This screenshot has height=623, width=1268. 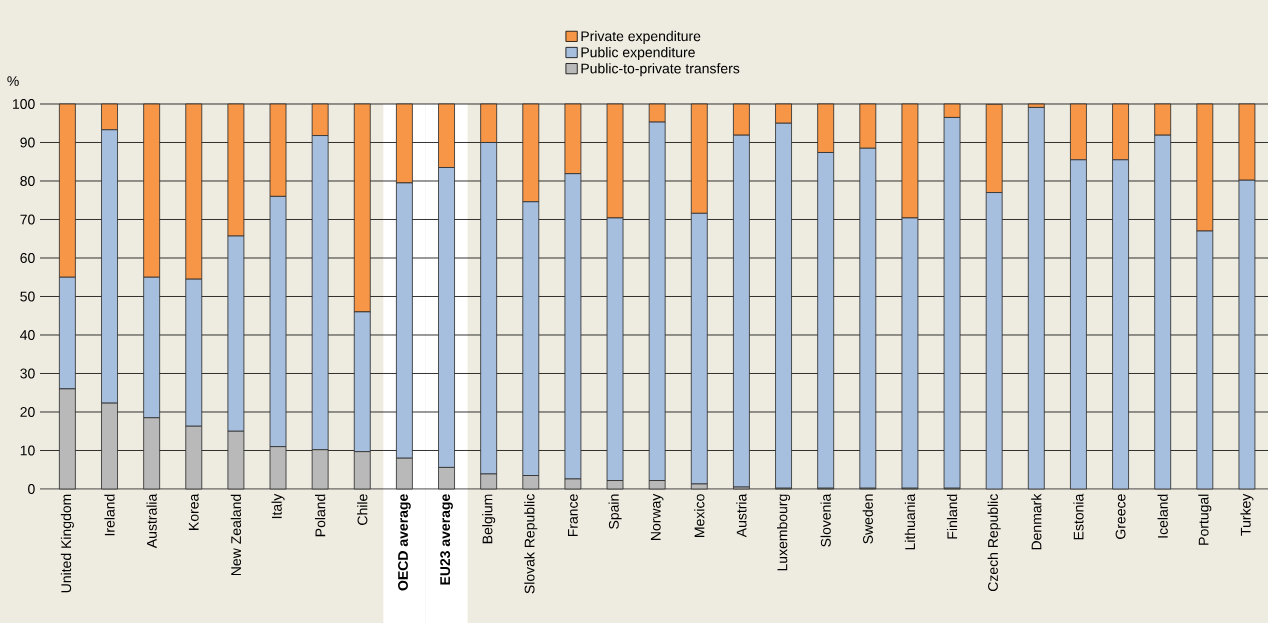 I want to click on y-tick-label: 60, so click(x=27, y=258).